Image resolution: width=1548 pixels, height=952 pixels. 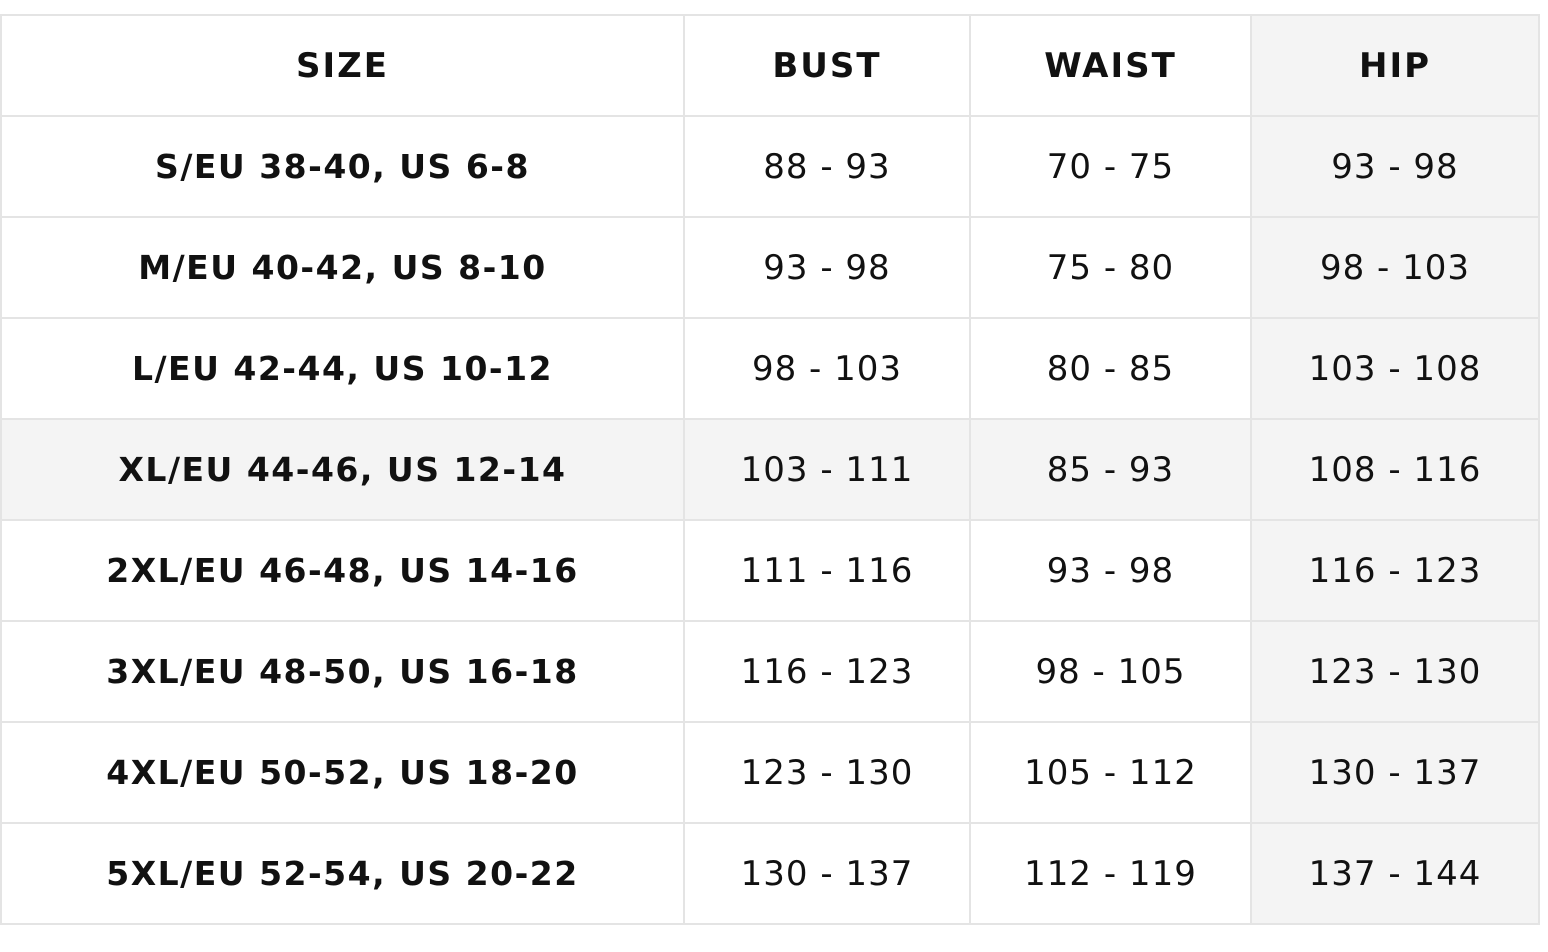 What do you see at coordinates (1110, 267) in the screenshot?
I see `measurement-cell: 75 - 80` at bounding box center [1110, 267].